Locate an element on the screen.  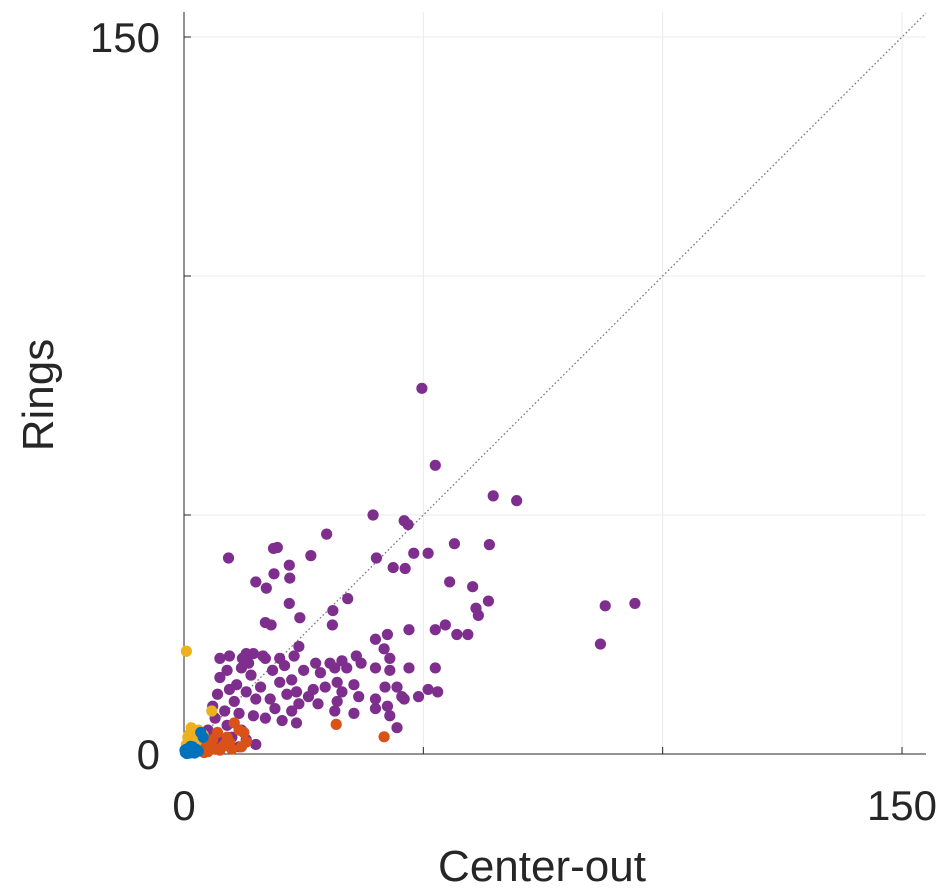
y-tick-label: 150 is located at coordinates (125, 37).